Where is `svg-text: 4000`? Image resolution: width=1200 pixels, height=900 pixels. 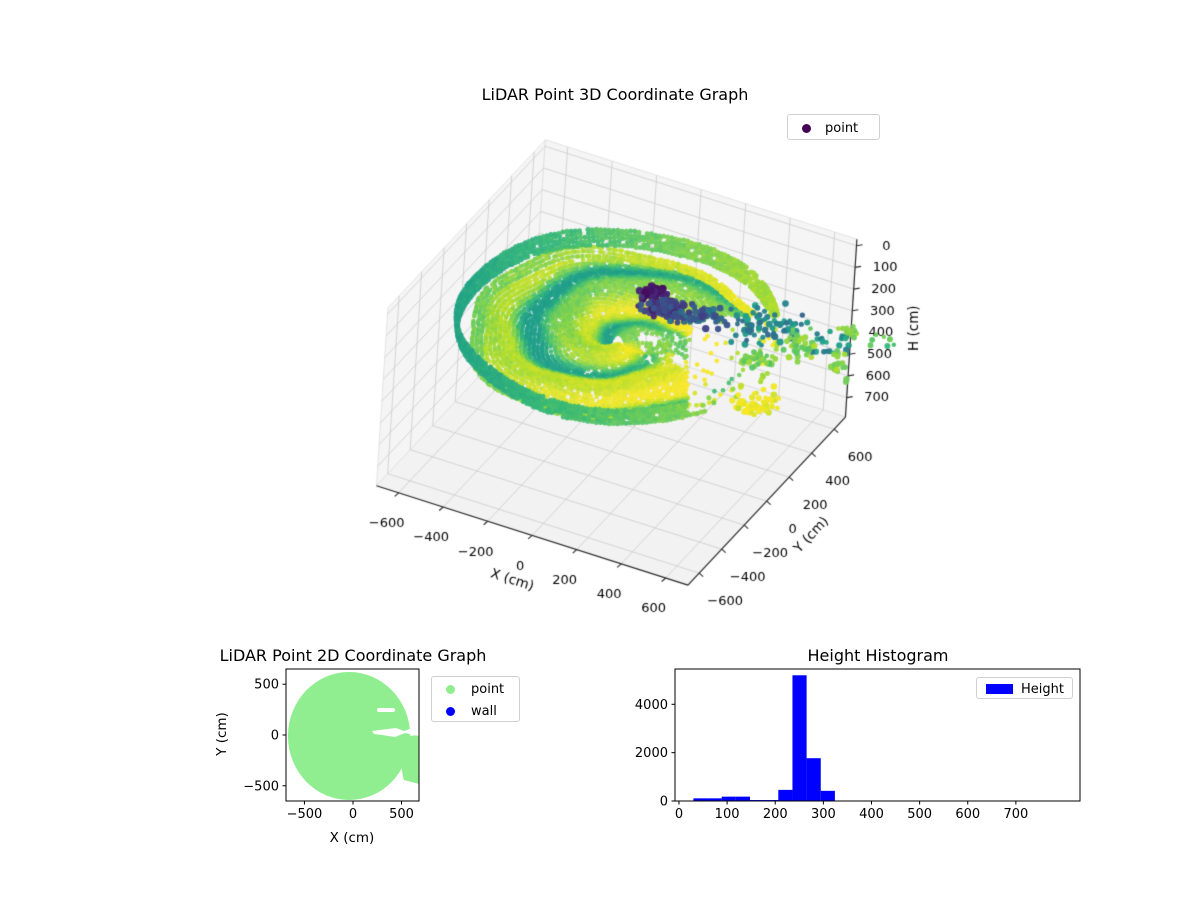
svg-text: 4000 is located at coordinates (651, 705).